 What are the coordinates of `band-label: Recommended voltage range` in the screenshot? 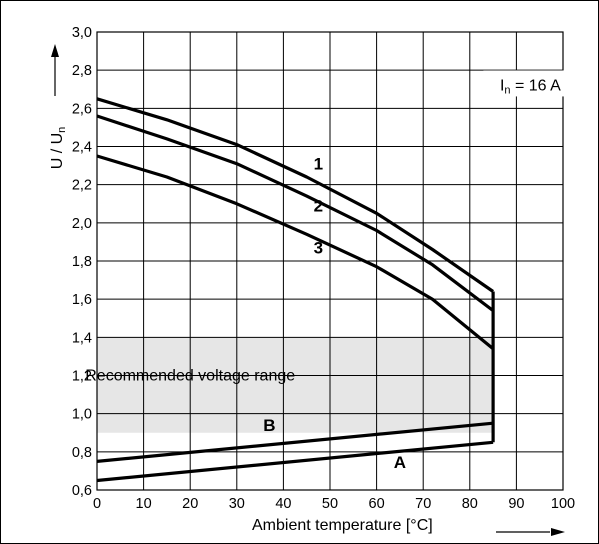 It's located at (190, 376).